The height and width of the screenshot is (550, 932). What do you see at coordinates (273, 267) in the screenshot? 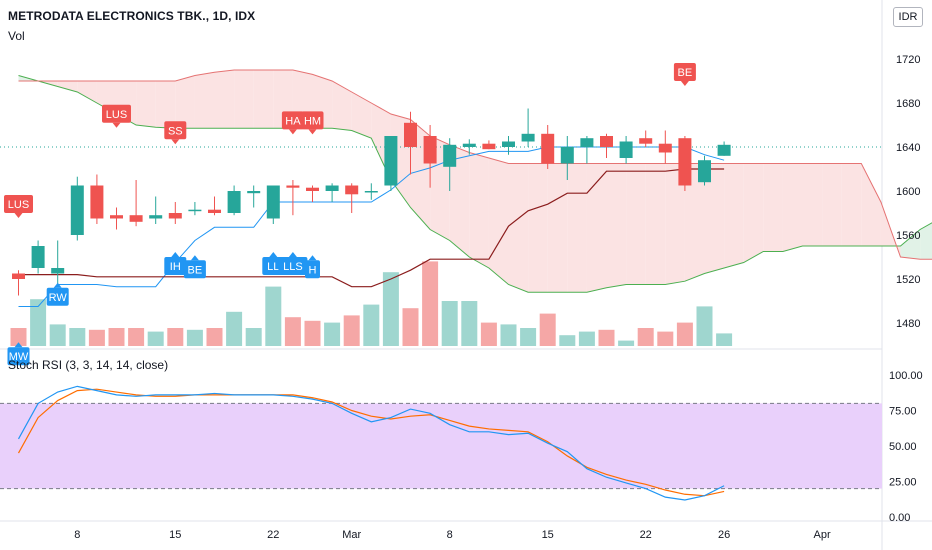
I see `marker-label: LL` at bounding box center [273, 267].